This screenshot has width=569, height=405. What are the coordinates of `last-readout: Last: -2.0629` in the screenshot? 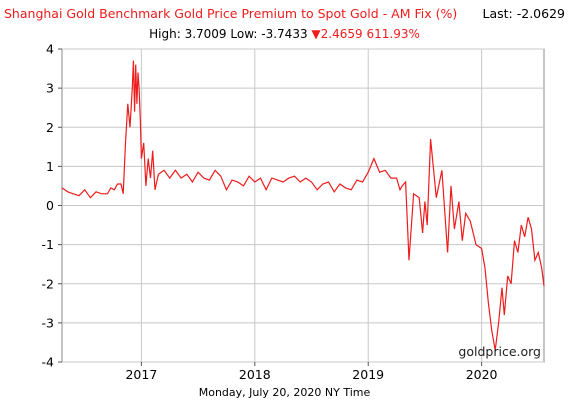 It's located at (524, 13).